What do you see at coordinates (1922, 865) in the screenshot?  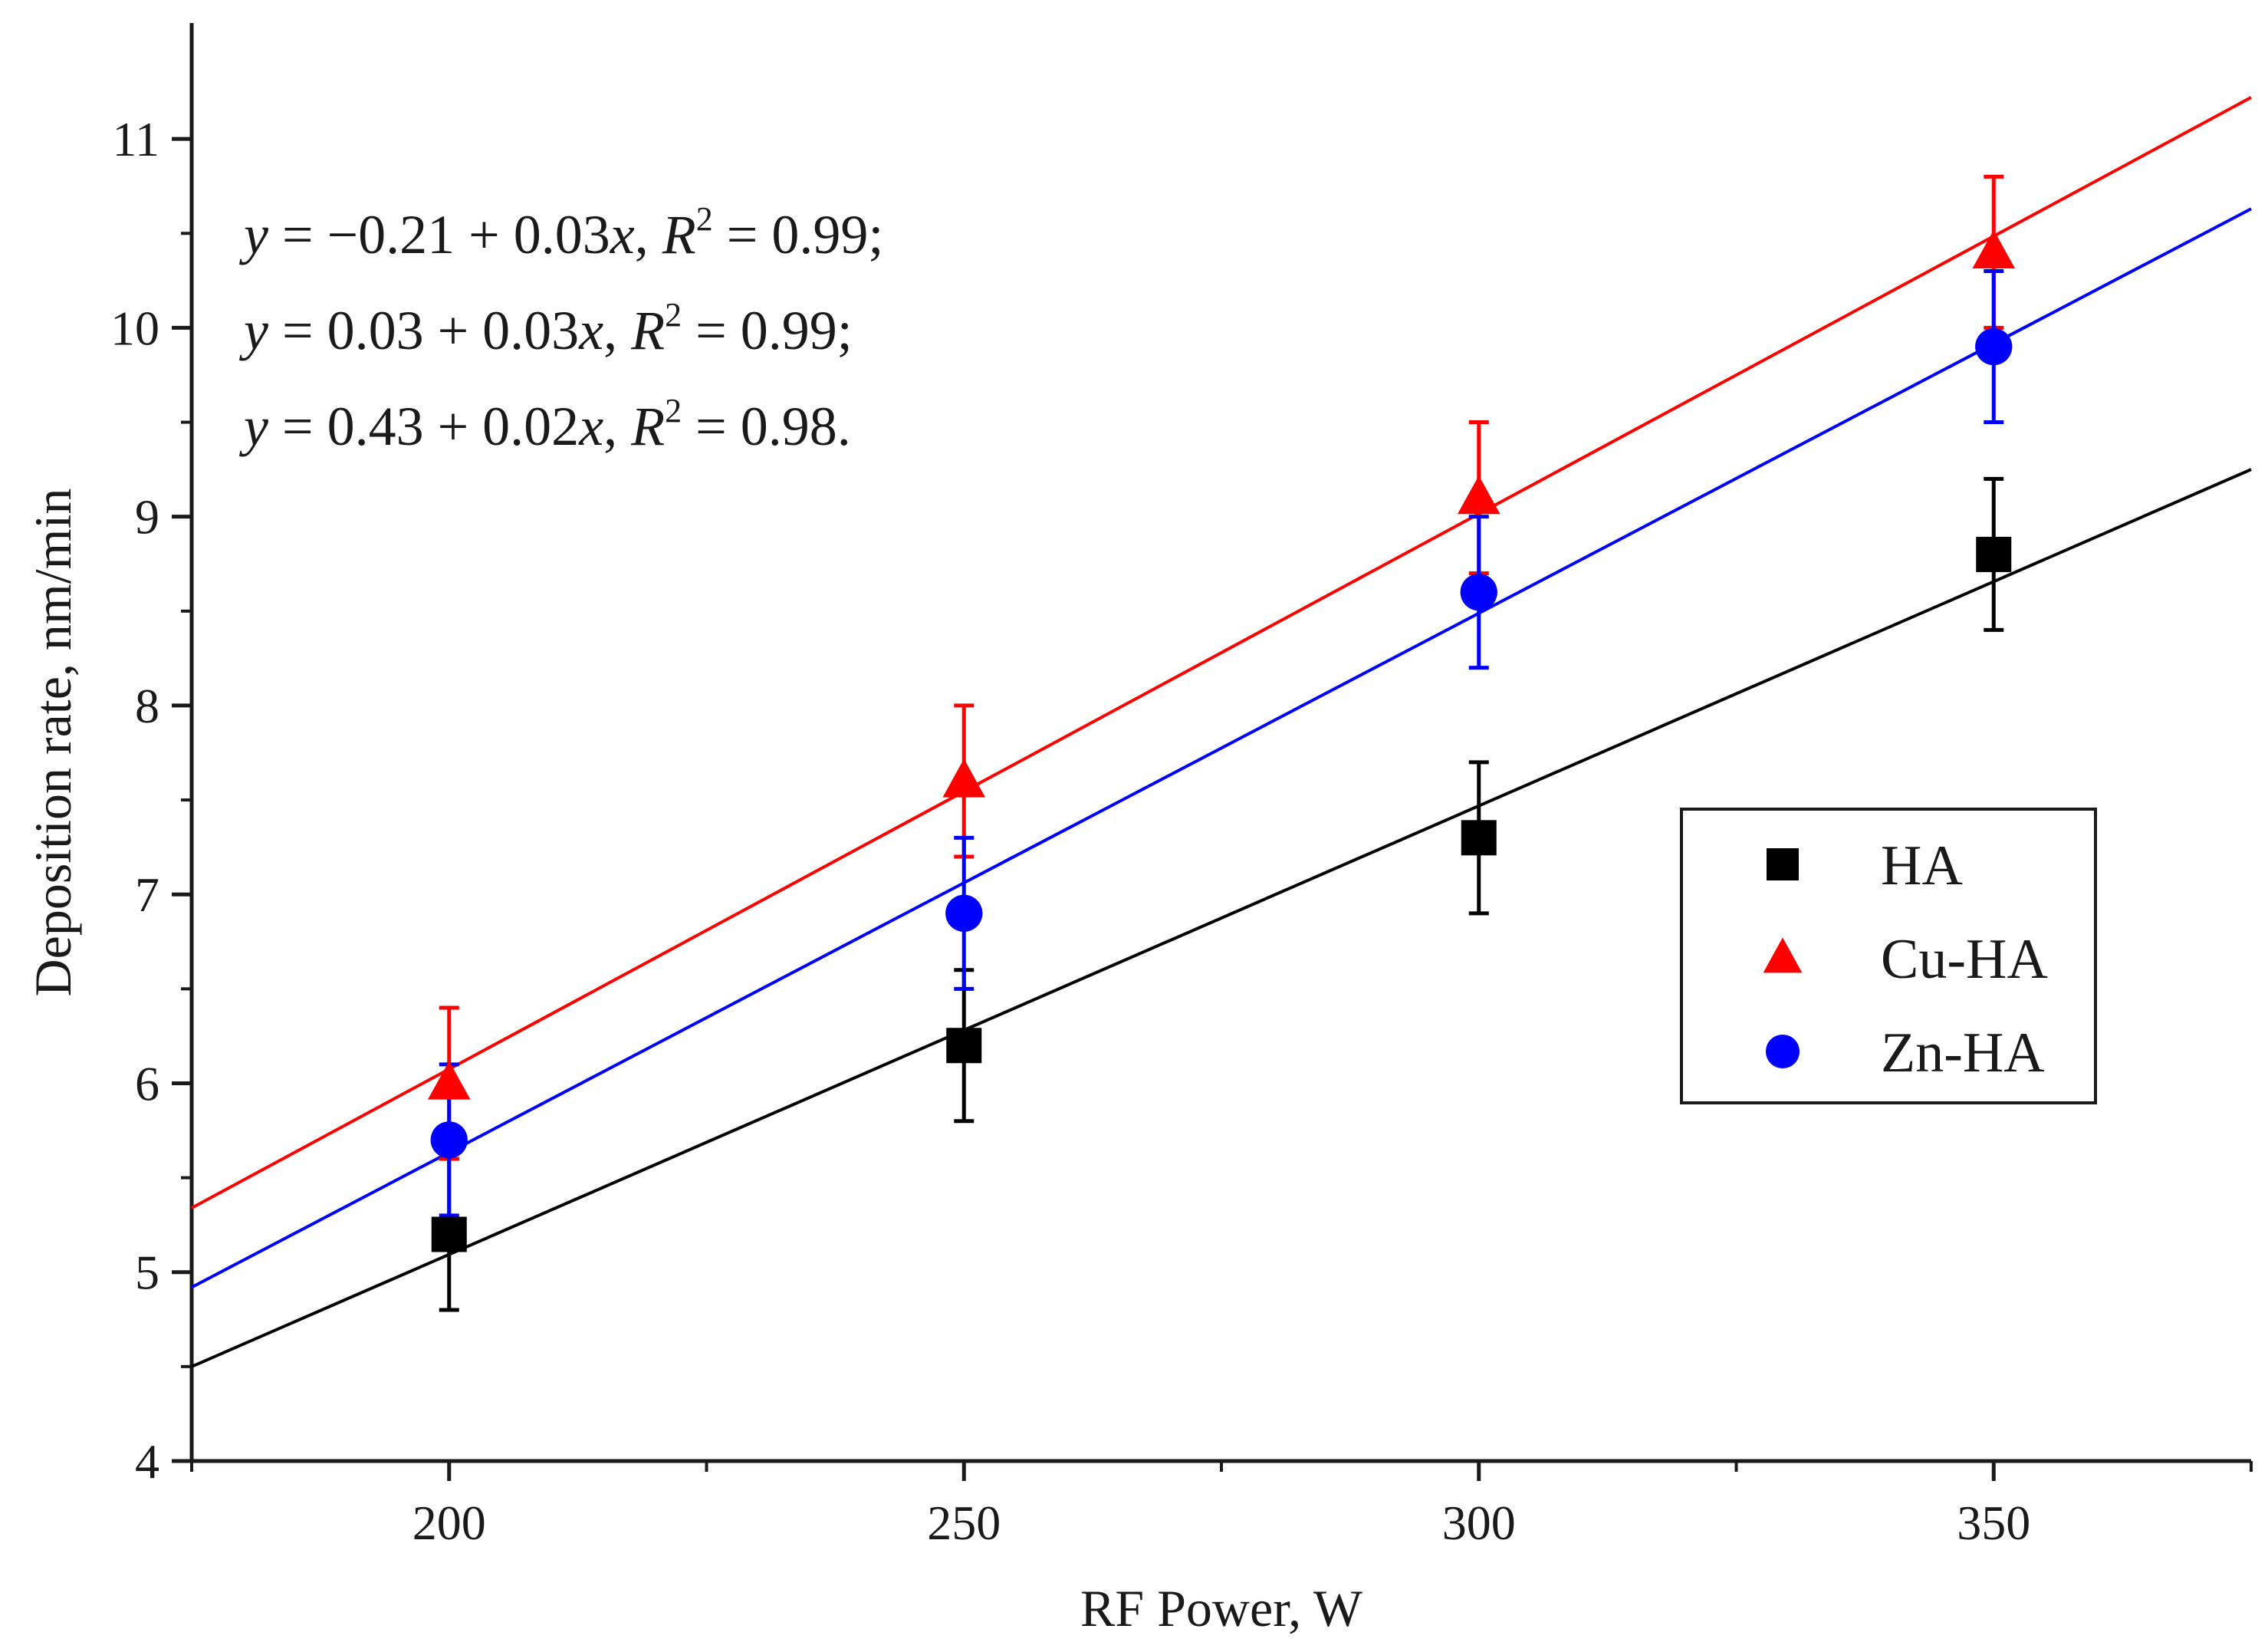 I see `legend-label-ha: HA` at bounding box center [1922, 865].